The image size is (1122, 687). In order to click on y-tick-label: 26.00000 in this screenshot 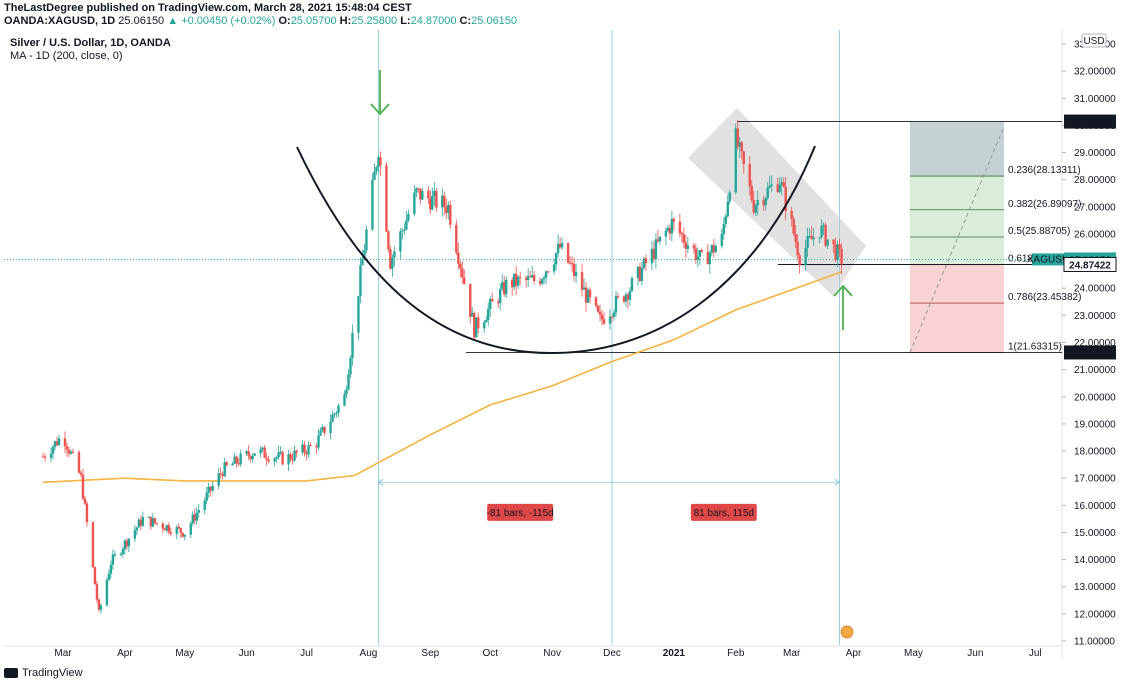, I will do `click(1095, 234)`.